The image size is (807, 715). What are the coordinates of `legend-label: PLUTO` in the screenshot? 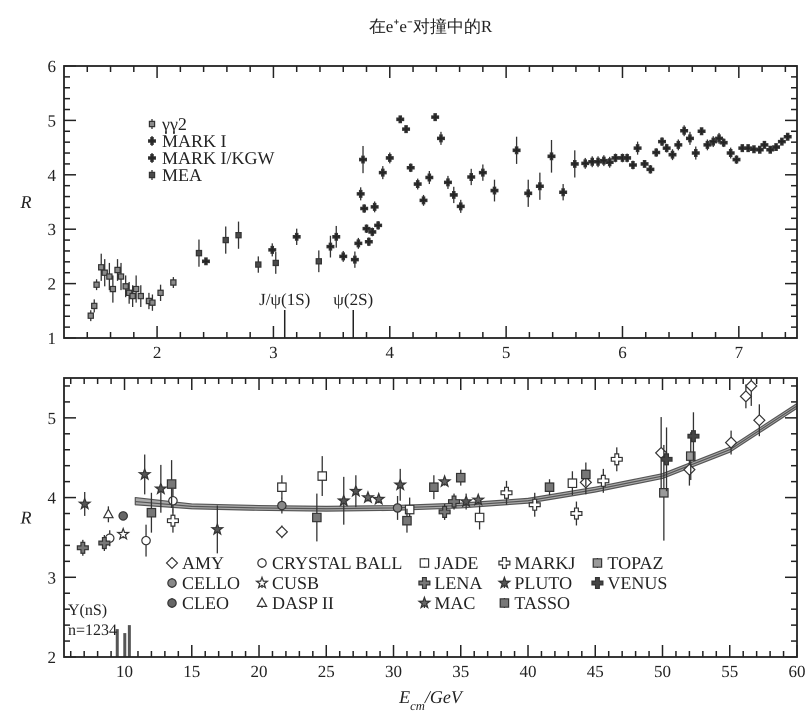 It's located at (543, 583).